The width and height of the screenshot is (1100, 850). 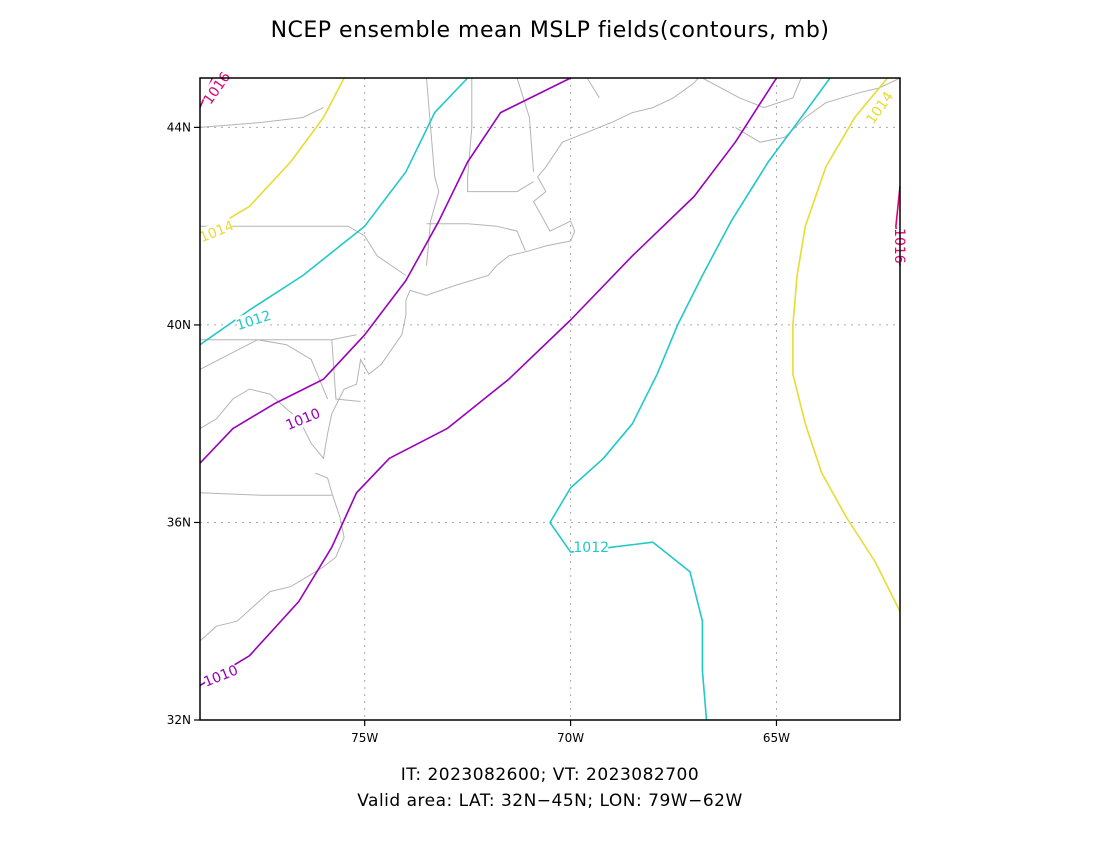 I want to click on lat-tick-label: 44N, so click(x=179, y=127).